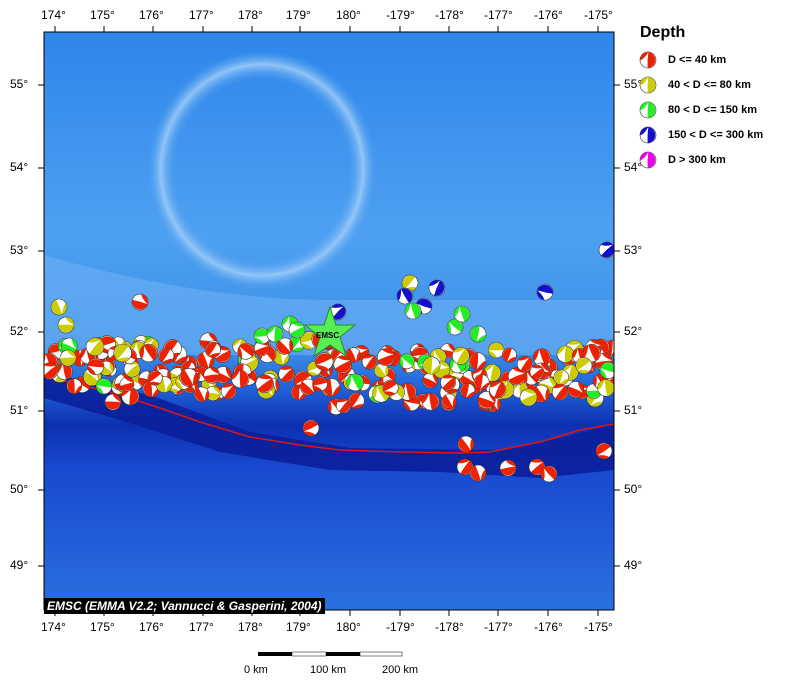 This screenshot has width=785, height=685. What do you see at coordinates (102, 15) in the screenshot?
I see `longitude-label-top: 175°` at bounding box center [102, 15].